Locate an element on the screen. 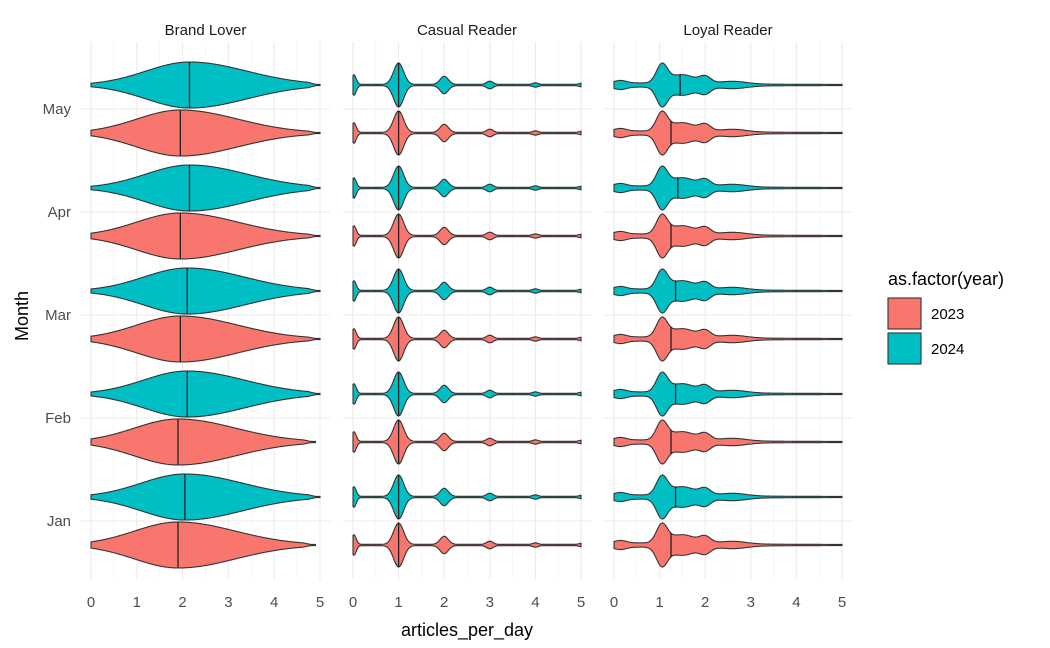 The image size is (1050, 648). y-tick-label: Feb is located at coordinates (58, 418).